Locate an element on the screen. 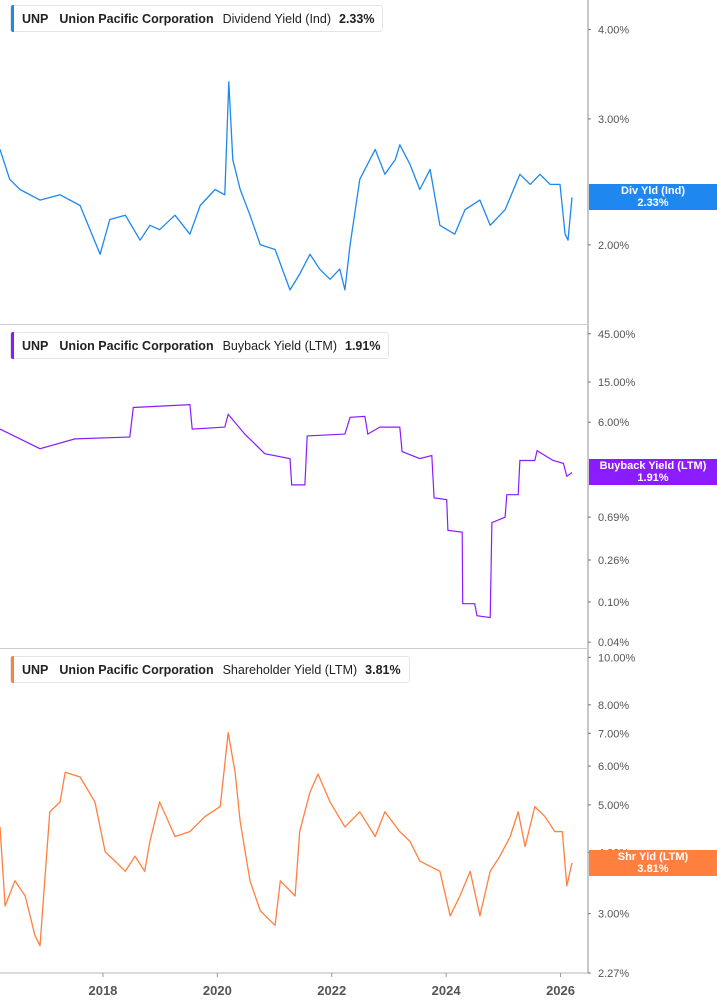  y-tick-label: 0.69% is located at coordinates (613, 518).